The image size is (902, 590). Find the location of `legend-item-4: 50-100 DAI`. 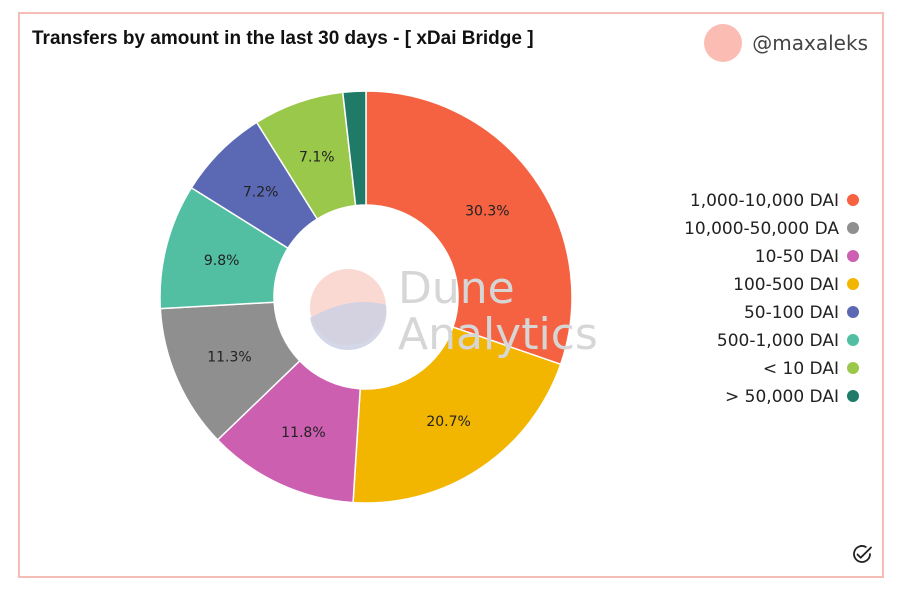

legend-item-4: 50-100 DAI is located at coordinates (801, 313).